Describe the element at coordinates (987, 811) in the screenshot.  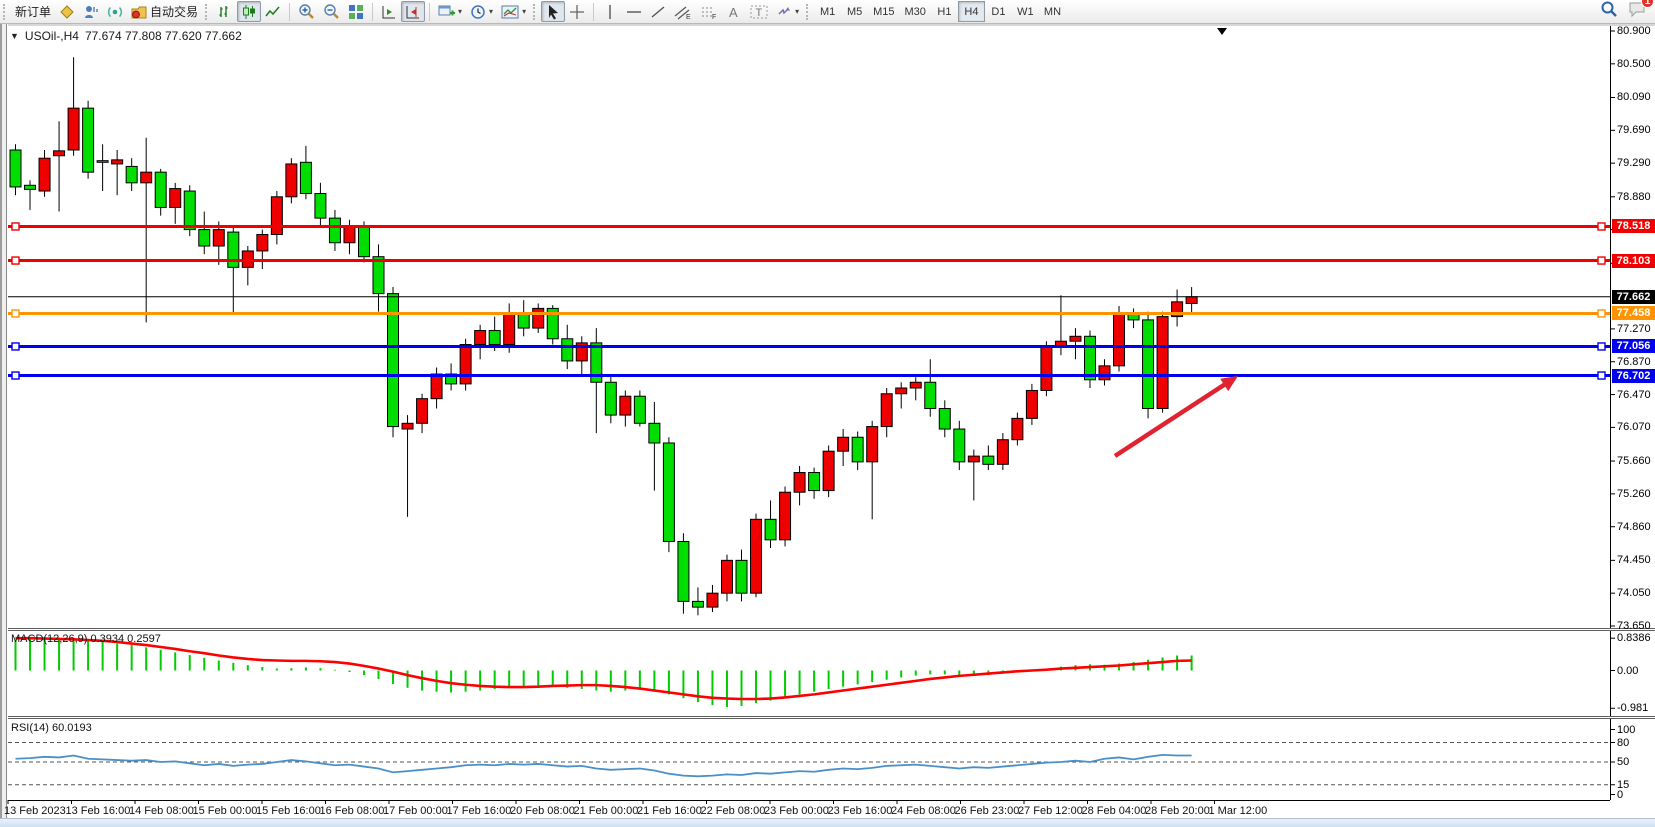
I see `time-tick-label: 26 Feb 23:00` at that location.